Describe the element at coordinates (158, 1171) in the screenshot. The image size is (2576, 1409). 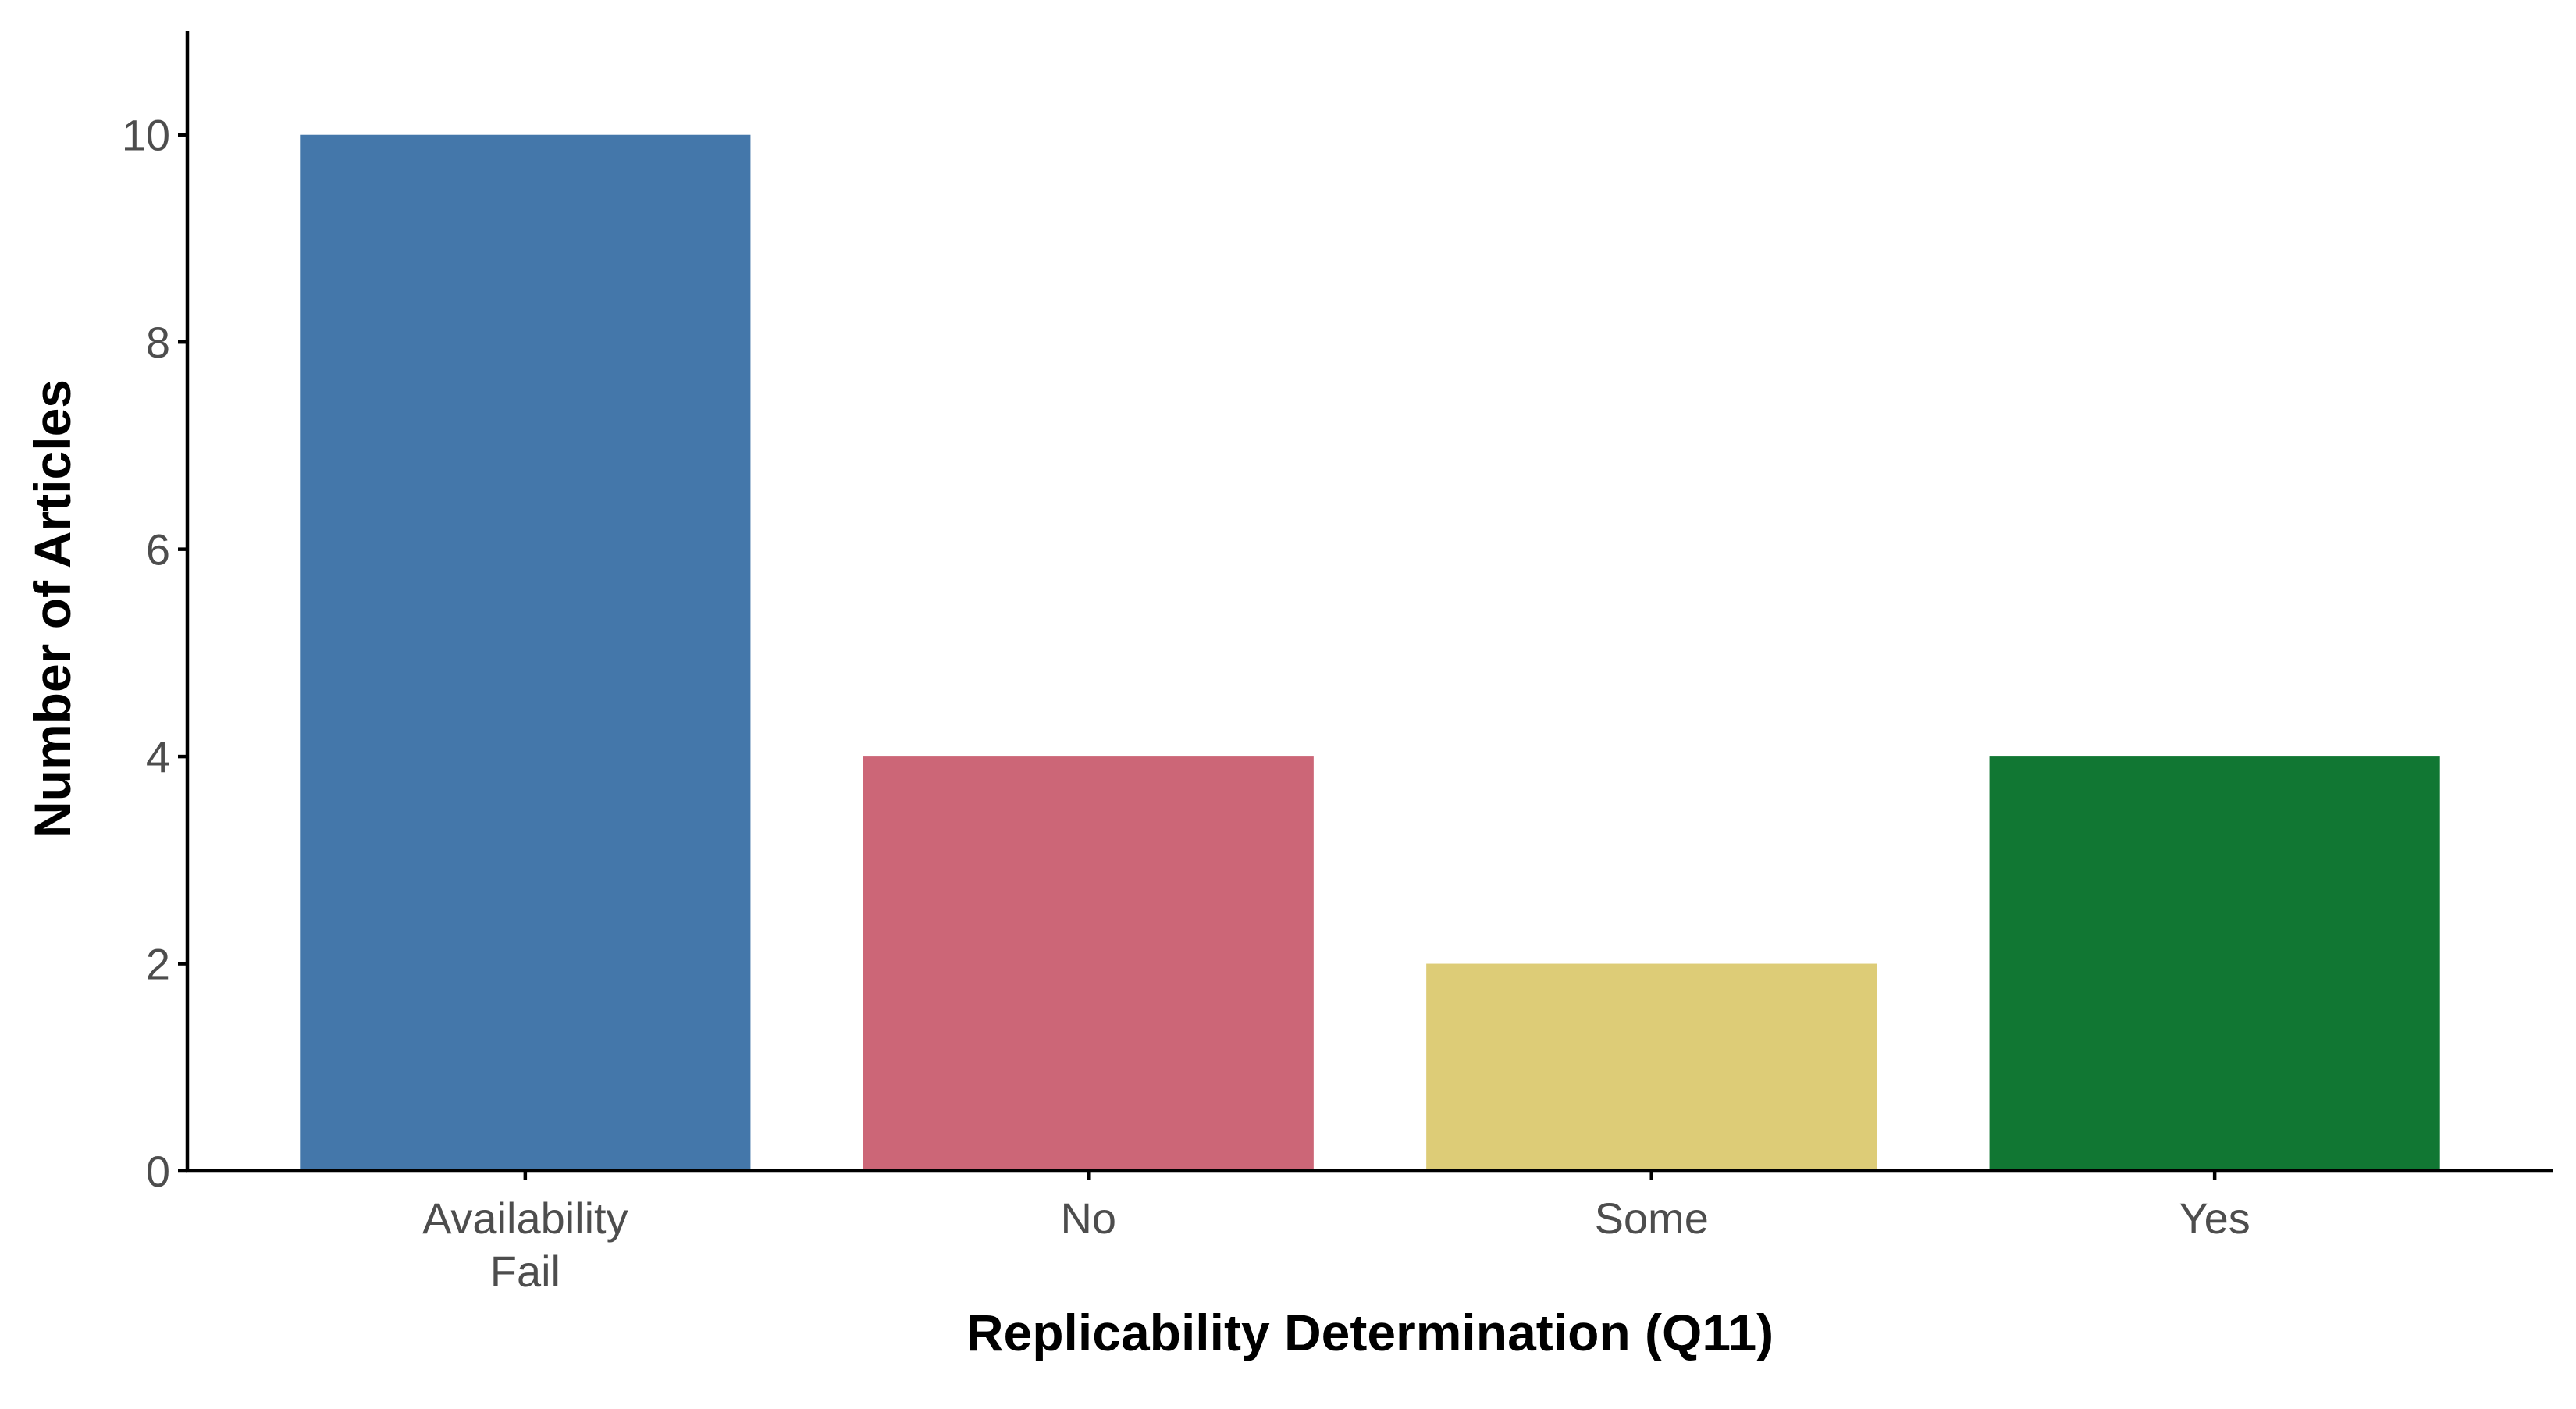
I see `y-tick-label: 0` at that location.